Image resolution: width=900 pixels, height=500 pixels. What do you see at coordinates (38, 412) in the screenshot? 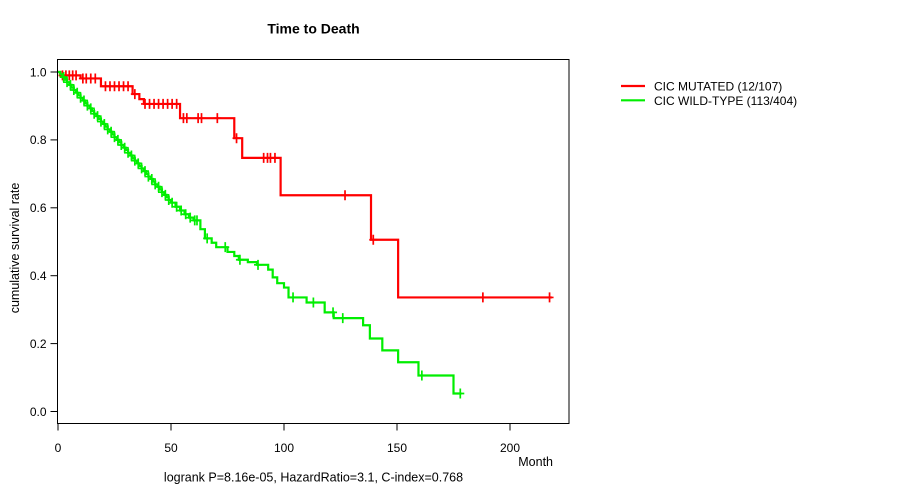
I see `y-tick-label: 0.0` at bounding box center [38, 412].